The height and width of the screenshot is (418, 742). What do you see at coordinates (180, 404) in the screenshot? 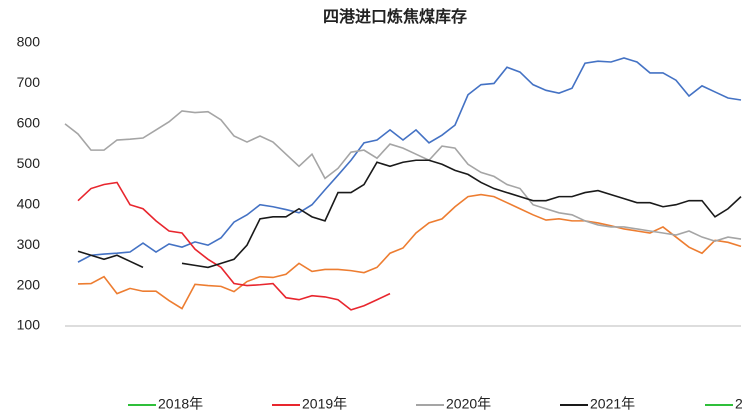
I see `legend-label: 2018年` at bounding box center [180, 404].